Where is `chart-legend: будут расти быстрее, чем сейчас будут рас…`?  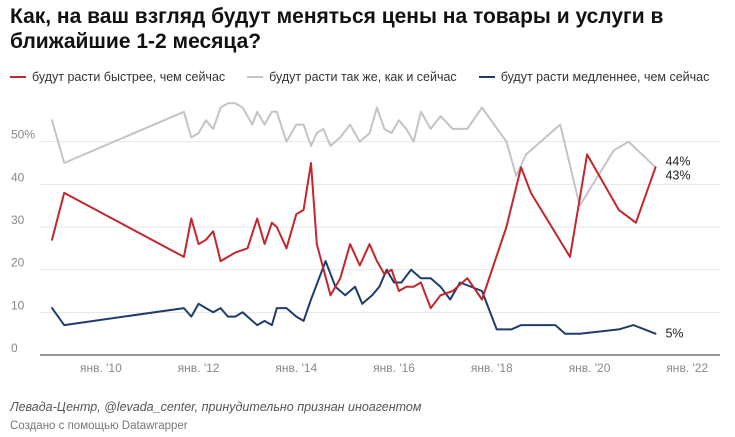
chart-legend: будут расти быстрее, чем сейчас будут рас… is located at coordinates (359, 77).